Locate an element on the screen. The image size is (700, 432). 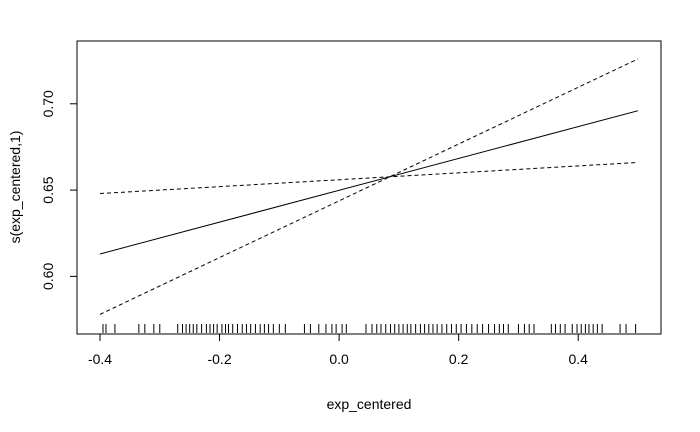
x-tick-label: -0.2 is located at coordinates (219, 359).